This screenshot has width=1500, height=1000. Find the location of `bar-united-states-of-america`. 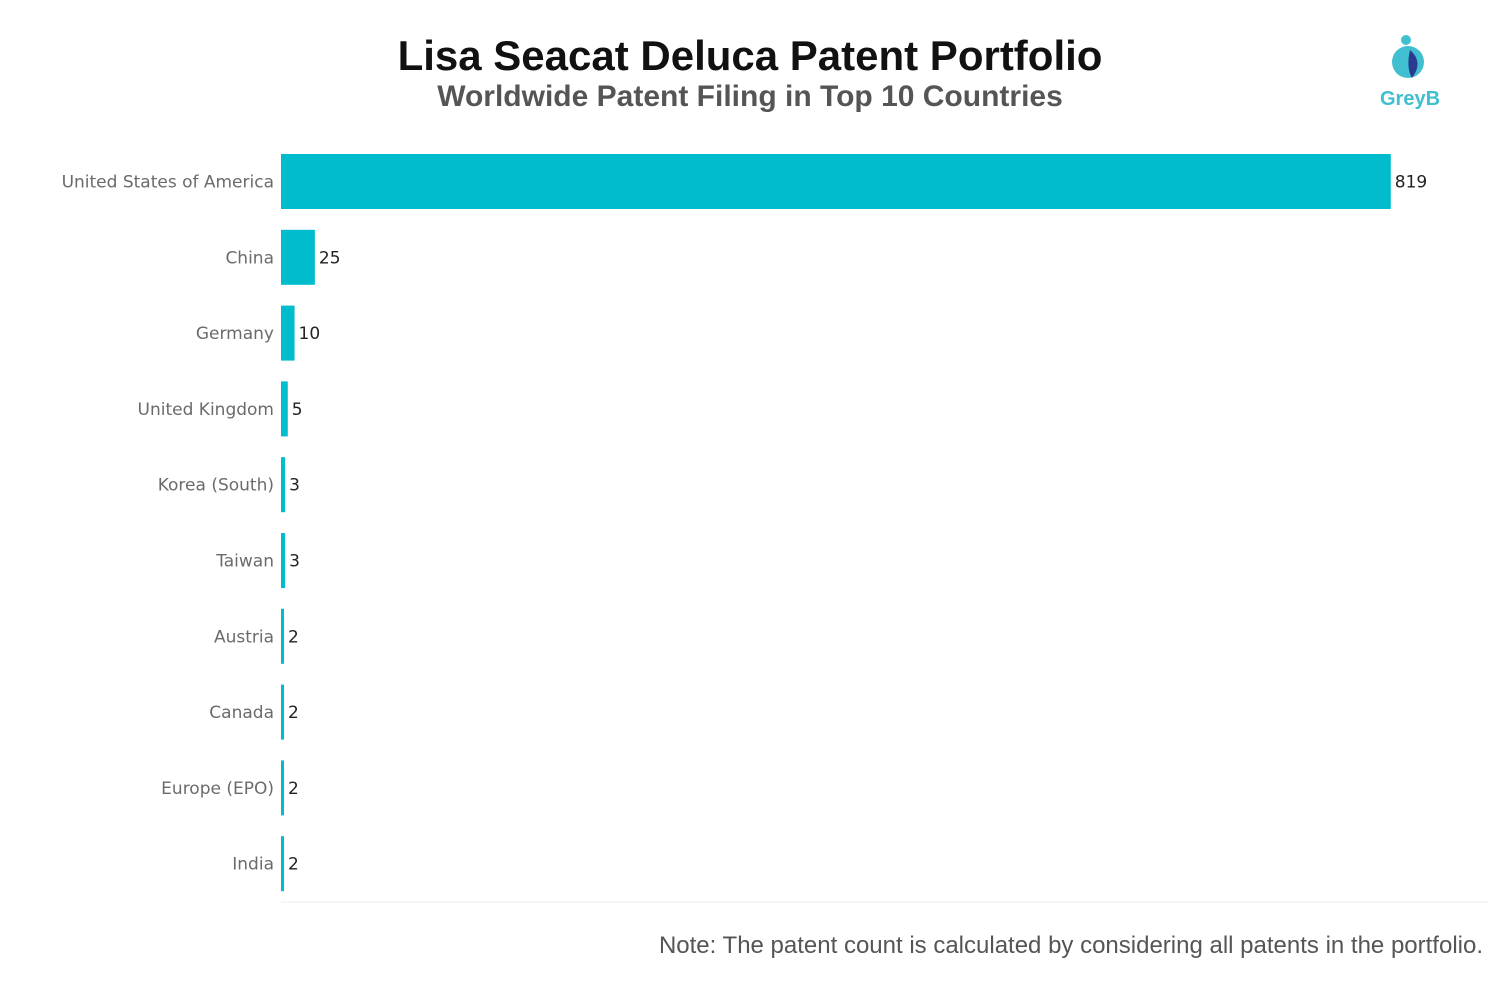

bar-united-states-of-america is located at coordinates (836, 181).